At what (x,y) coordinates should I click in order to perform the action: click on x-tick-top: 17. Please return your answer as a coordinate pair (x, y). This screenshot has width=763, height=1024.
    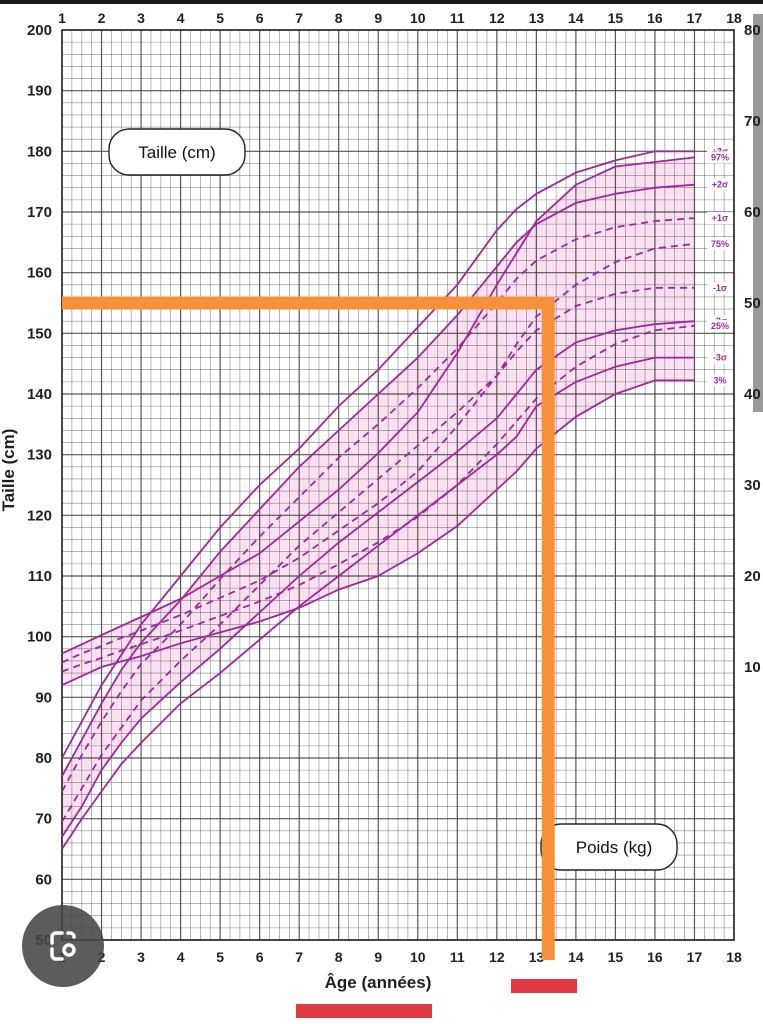
    Looking at the image, I should click on (695, 18).